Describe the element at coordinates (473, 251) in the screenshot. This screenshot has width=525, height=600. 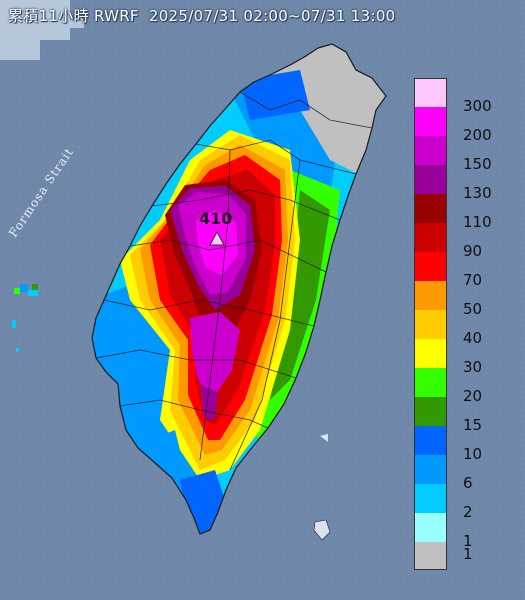
I see `legend-label: 90` at that location.